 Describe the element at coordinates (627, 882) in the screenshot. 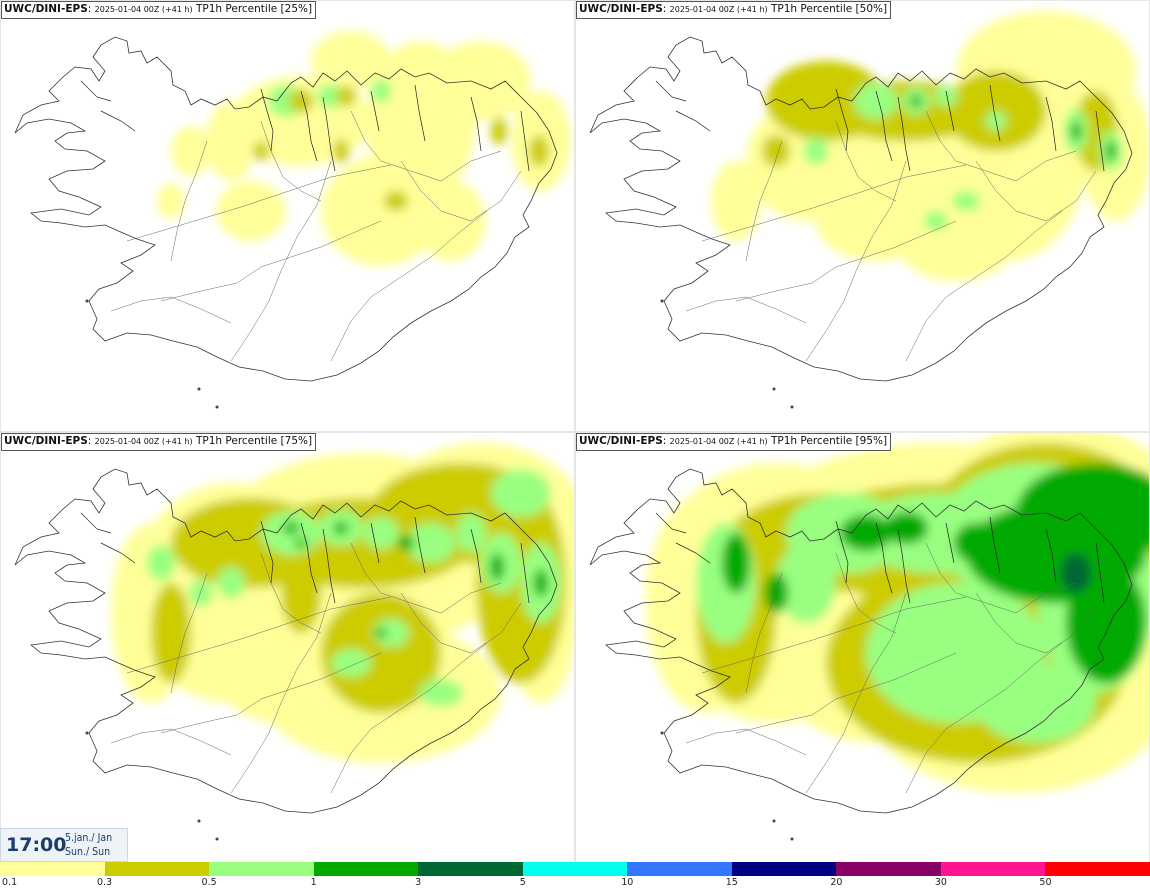

I see `legend-label: 10` at that location.